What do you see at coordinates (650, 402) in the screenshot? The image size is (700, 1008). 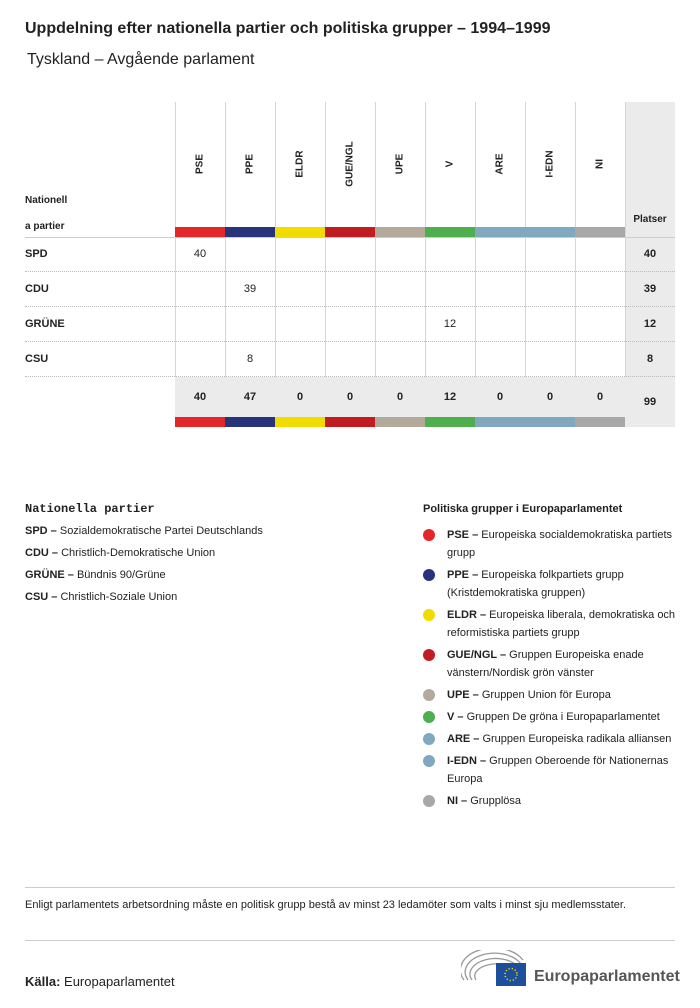 I see `grand-total: 99` at bounding box center [650, 402].